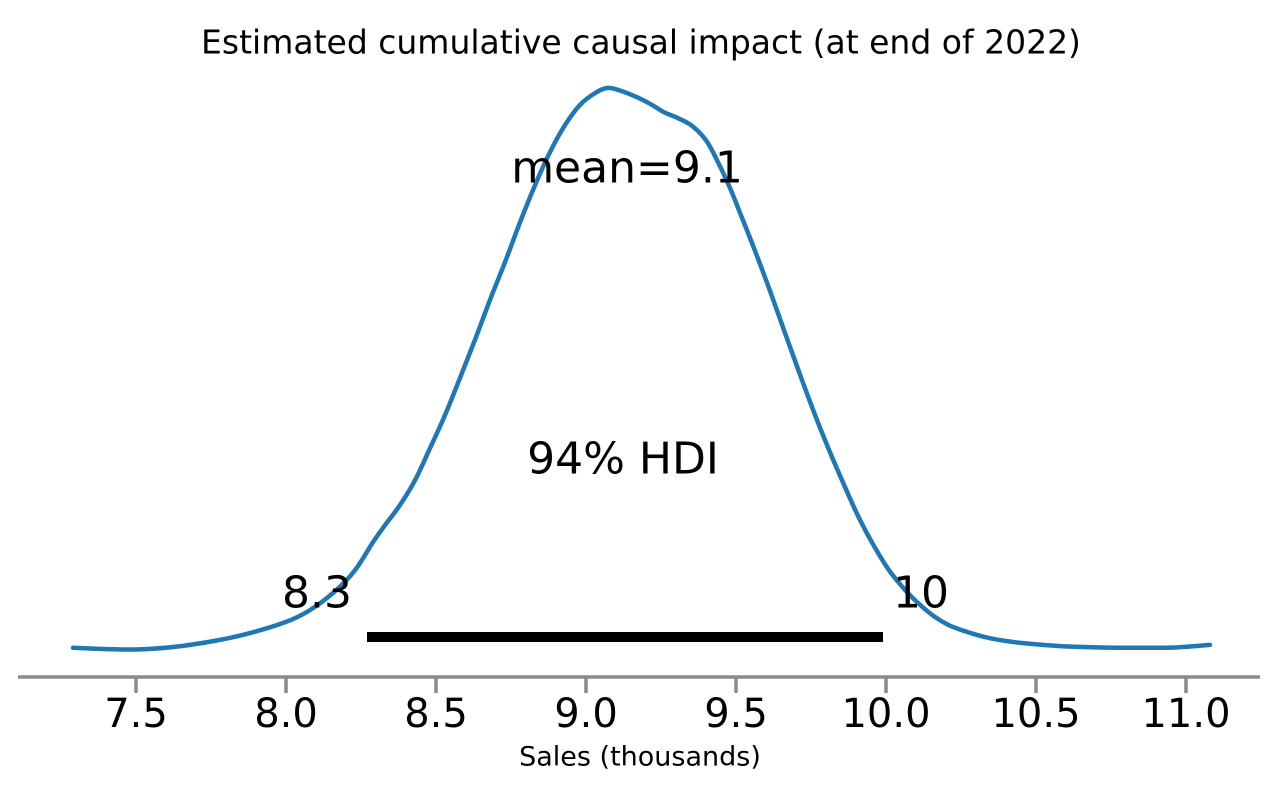  I want to click on x-tick-label: 8.5, so click(436, 714).